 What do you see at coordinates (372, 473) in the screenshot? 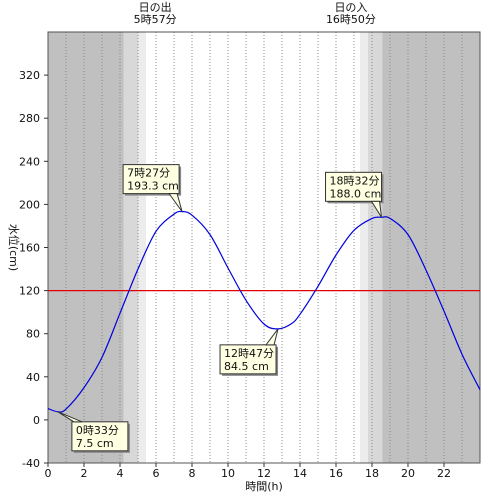
I see `x-tick-label: 18` at bounding box center [372, 473].